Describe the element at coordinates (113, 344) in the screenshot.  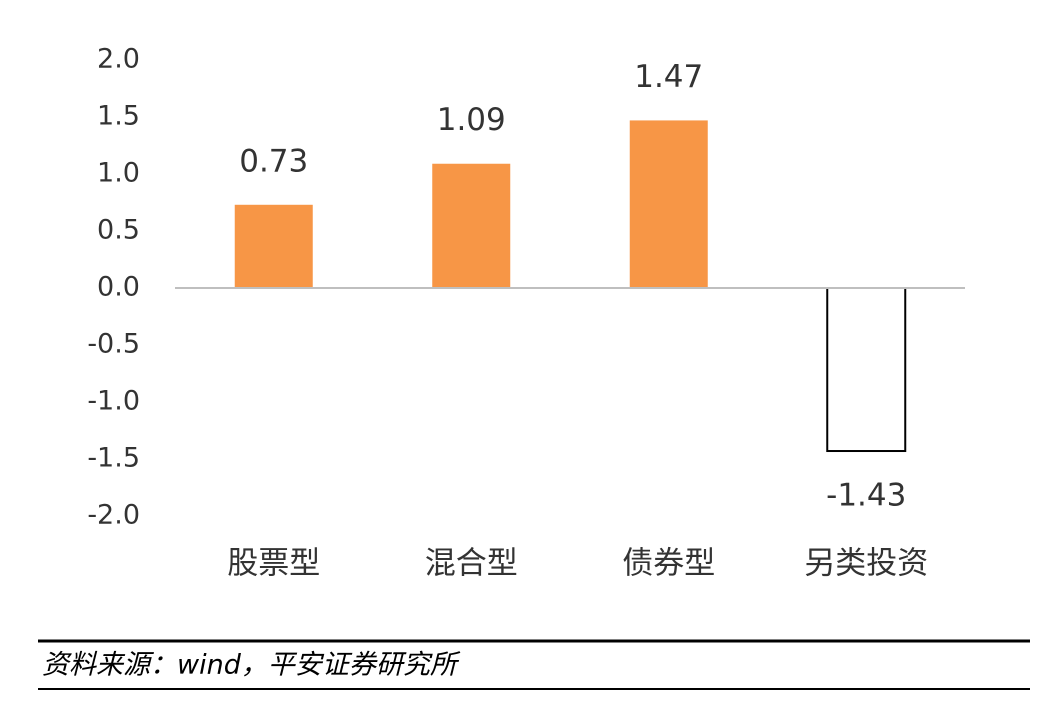
I see `y-tick-label: -0.5` at that location.